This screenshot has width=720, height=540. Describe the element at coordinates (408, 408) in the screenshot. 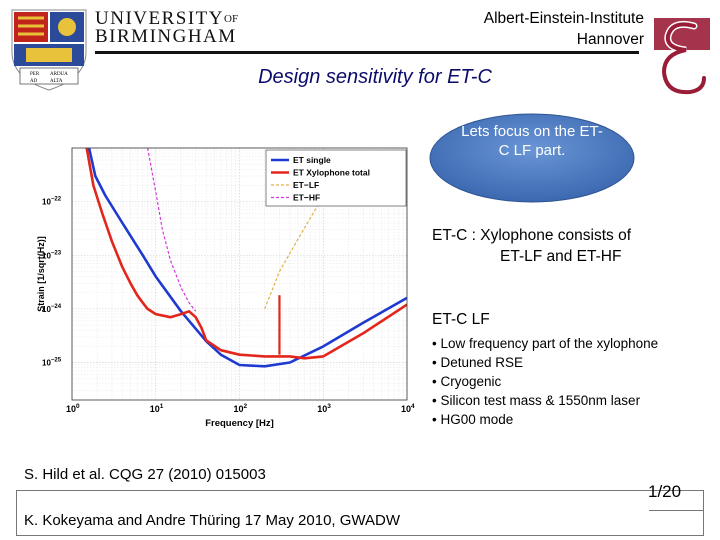

I see `x-tick-label: 10⁴` at that location.